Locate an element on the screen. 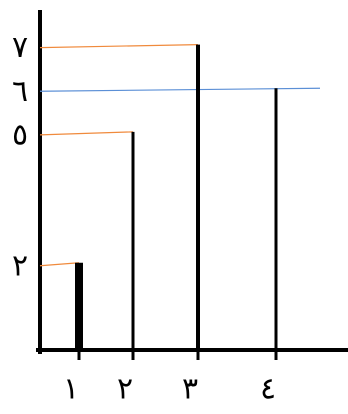 The width and height of the screenshot is (348, 414). x-tick-label: ٤ is located at coordinates (268, 389).